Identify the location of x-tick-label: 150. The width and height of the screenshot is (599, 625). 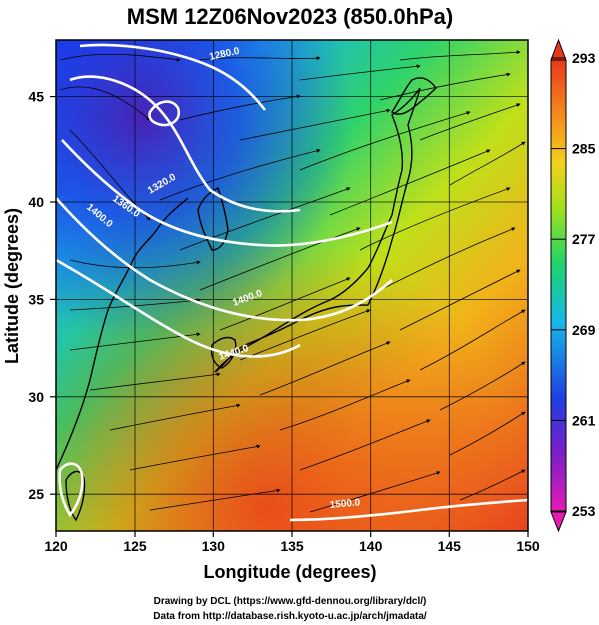
(528, 546).